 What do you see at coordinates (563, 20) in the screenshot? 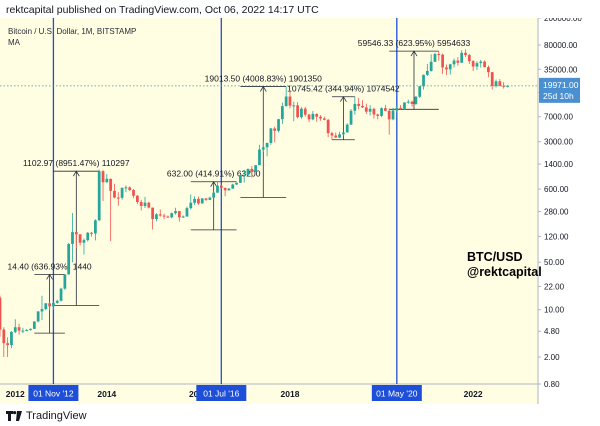
I see `y-tick-label: 200000.00` at bounding box center [563, 20].